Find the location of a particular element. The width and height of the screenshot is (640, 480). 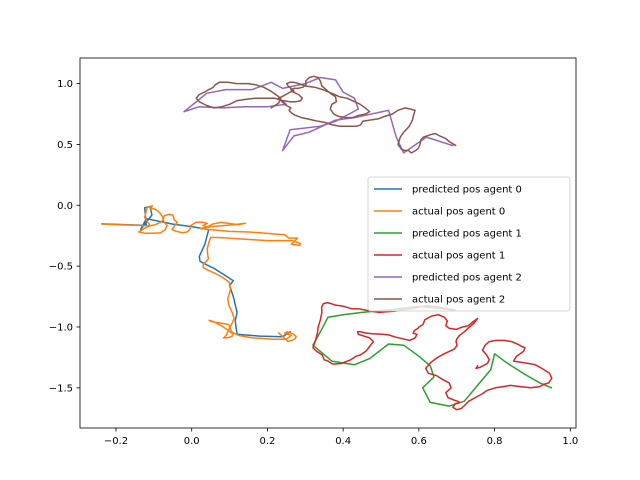

y-tick-label: 1.0 is located at coordinates (65, 84).